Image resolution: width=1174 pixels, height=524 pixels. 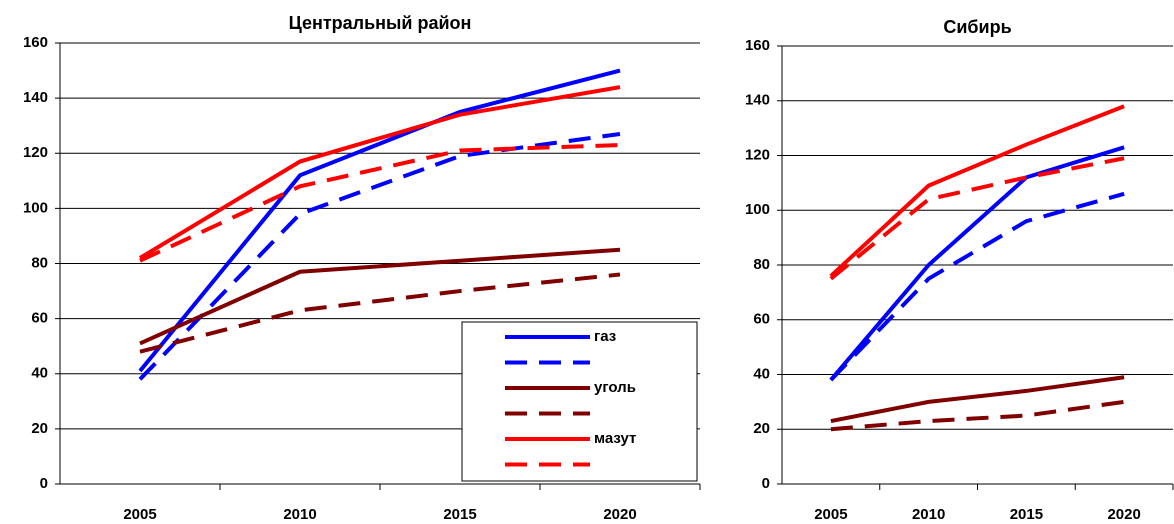 I want to click on chart-title: Сибирь, so click(x=977, y=27).